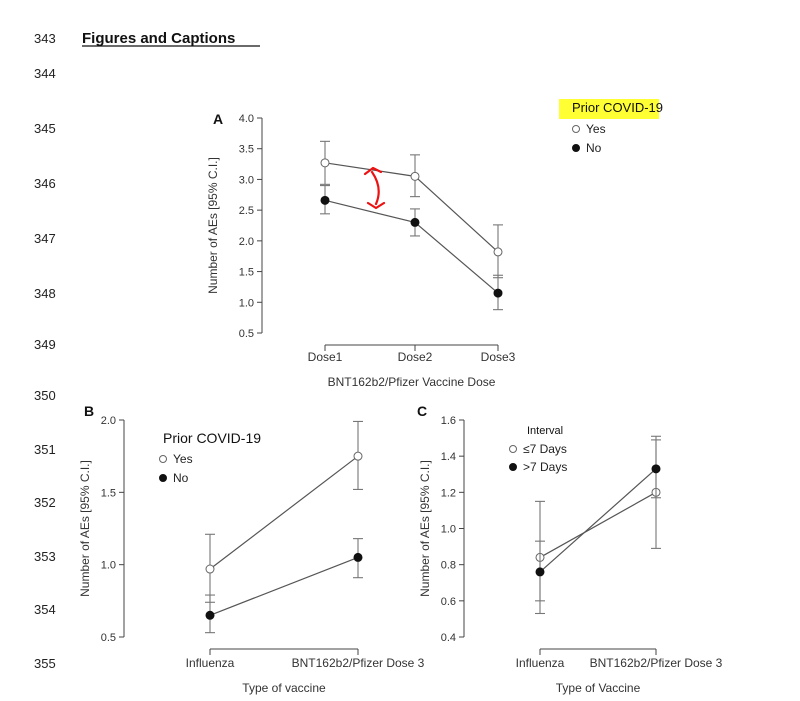 The width and height of the screenshot is (800, 701). I want to click on line-number: 343, so click(45, 38).